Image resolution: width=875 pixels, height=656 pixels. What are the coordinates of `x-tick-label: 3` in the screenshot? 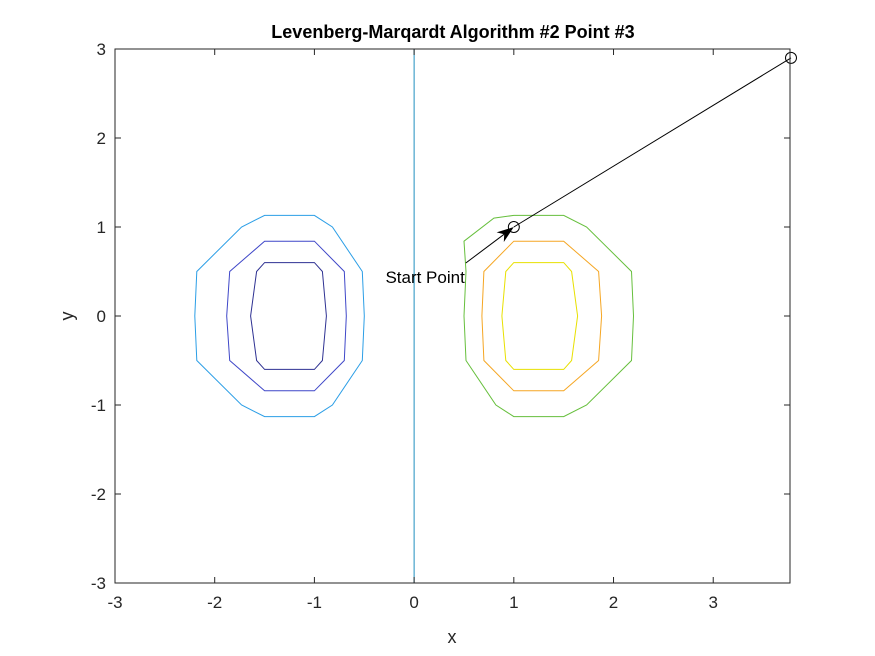 It's located at (712, 602).